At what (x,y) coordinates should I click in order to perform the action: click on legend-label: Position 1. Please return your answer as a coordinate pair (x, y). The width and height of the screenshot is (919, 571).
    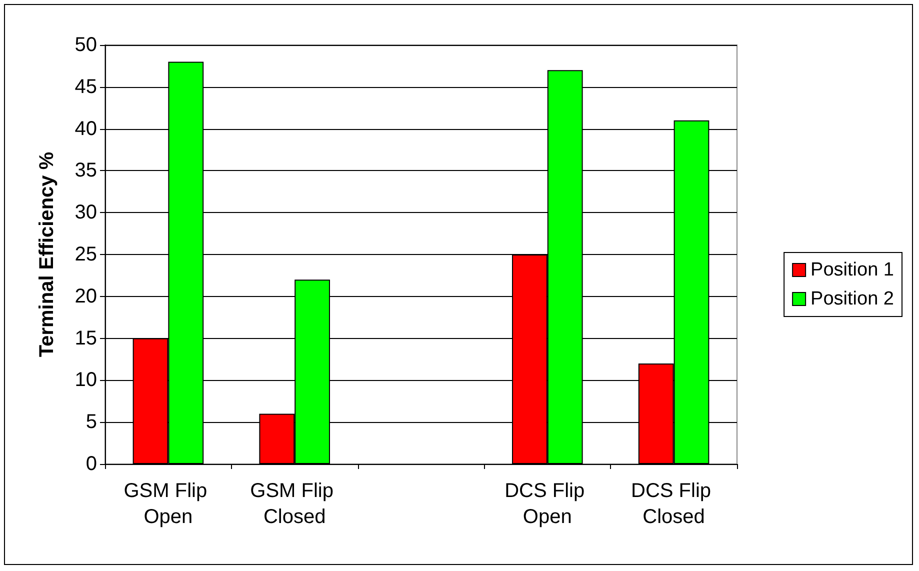
    Looking at the image, I should click on (852, 270).